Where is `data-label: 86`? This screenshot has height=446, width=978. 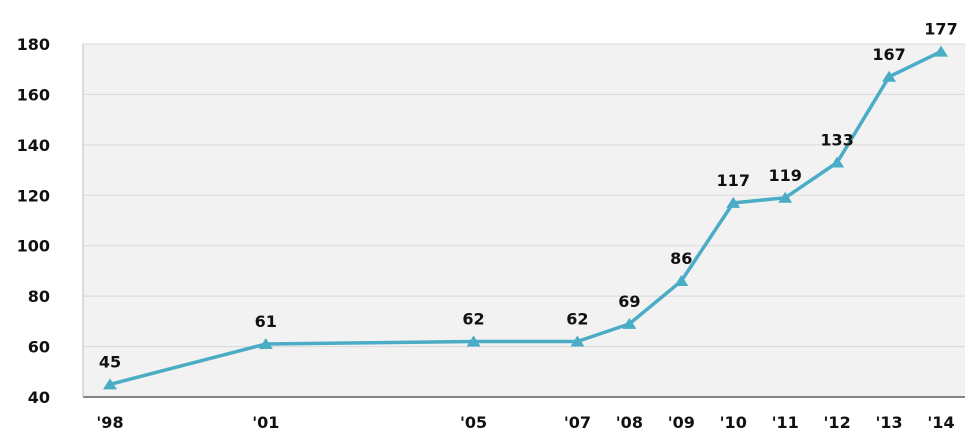
data-label: 86 is located at coordinates (681, 258).